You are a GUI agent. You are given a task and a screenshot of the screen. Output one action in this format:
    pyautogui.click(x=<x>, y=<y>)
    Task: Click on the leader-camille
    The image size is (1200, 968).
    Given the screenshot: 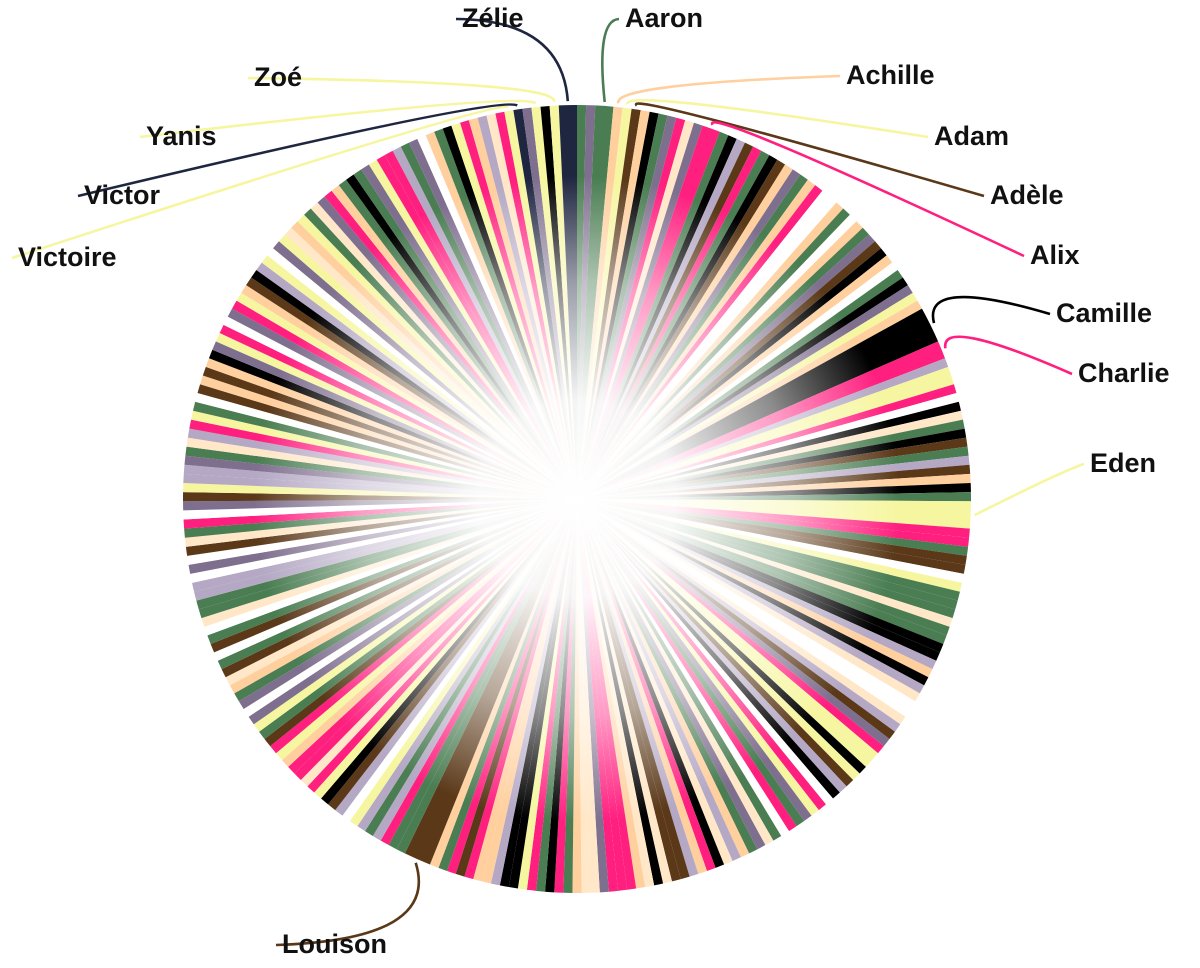 What is the action you would take?
    pyautogui.click(x=991, y=309)
    